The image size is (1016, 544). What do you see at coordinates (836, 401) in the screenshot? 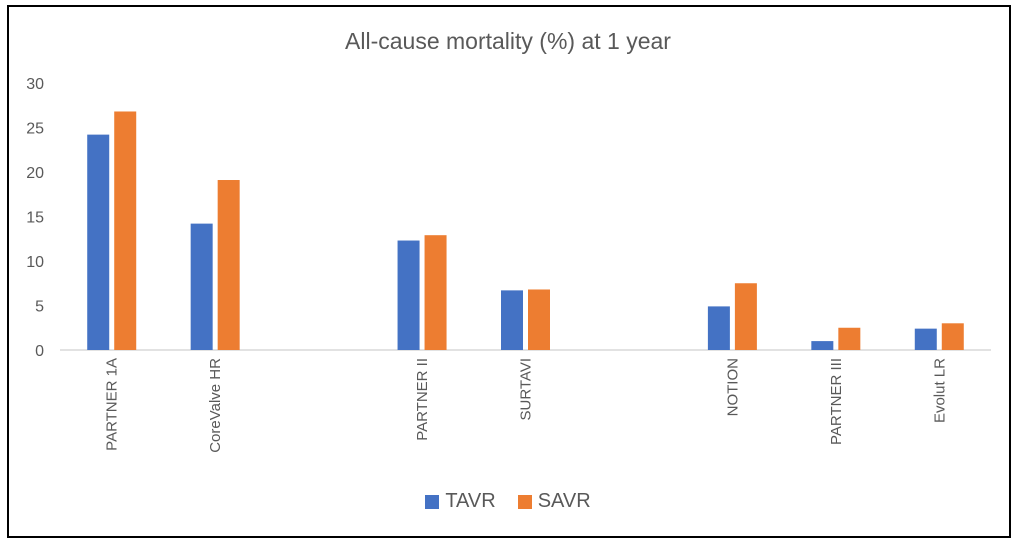
I see `x-tick-label: PARTNER III` at bounding box center [836, 401].